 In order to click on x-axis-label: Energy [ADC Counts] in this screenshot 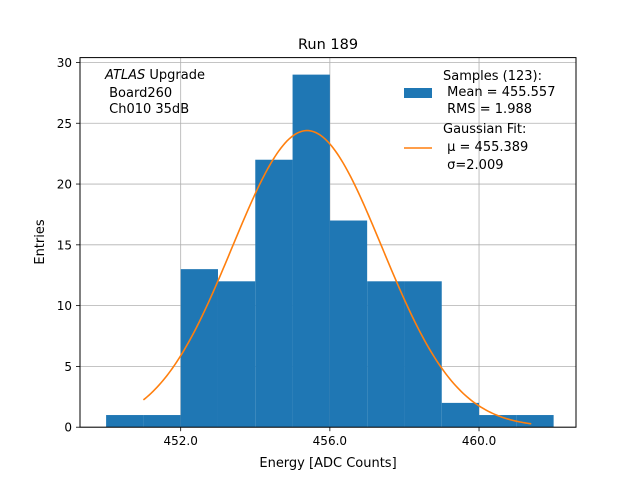, I will do `click(327, 463)`.